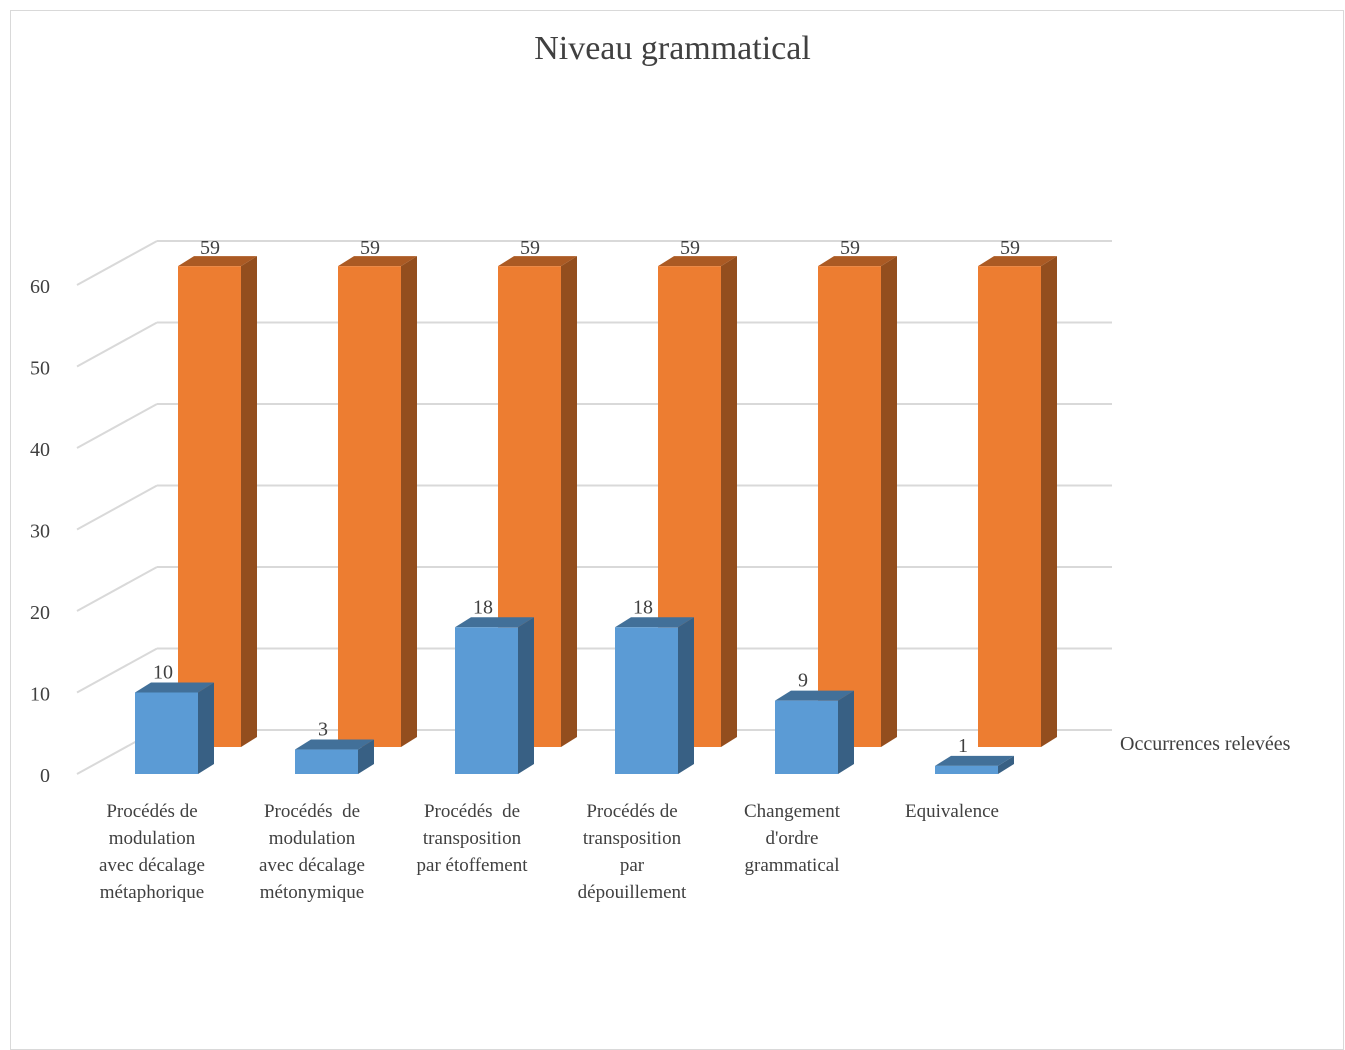 This screenshot has height=1050, width=1345. What do you see at coordinates (40, 695) in the screenshot?
I see `y-tick-label: 10` at bounding box center [40, 695].